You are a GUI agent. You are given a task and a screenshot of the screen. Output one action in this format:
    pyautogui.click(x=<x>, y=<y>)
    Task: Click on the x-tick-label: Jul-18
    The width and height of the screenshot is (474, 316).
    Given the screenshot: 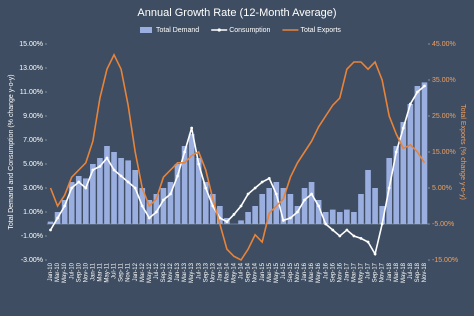 What is the action you would take?
    pyautogui.click(x=411, y=270)
    